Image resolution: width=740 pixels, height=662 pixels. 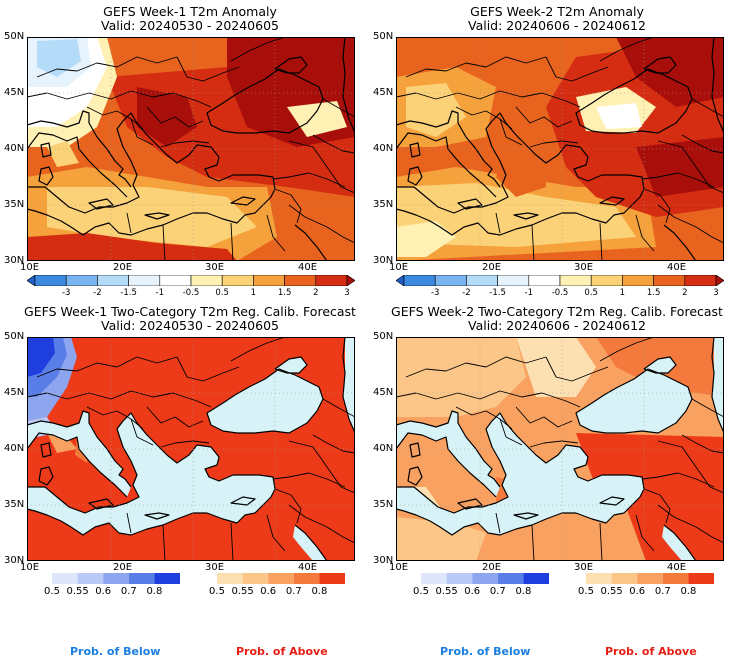 What do you see at coordinates (191, 149) in the screenshot?
I see `map-fill` at bounding box center [191, 149].